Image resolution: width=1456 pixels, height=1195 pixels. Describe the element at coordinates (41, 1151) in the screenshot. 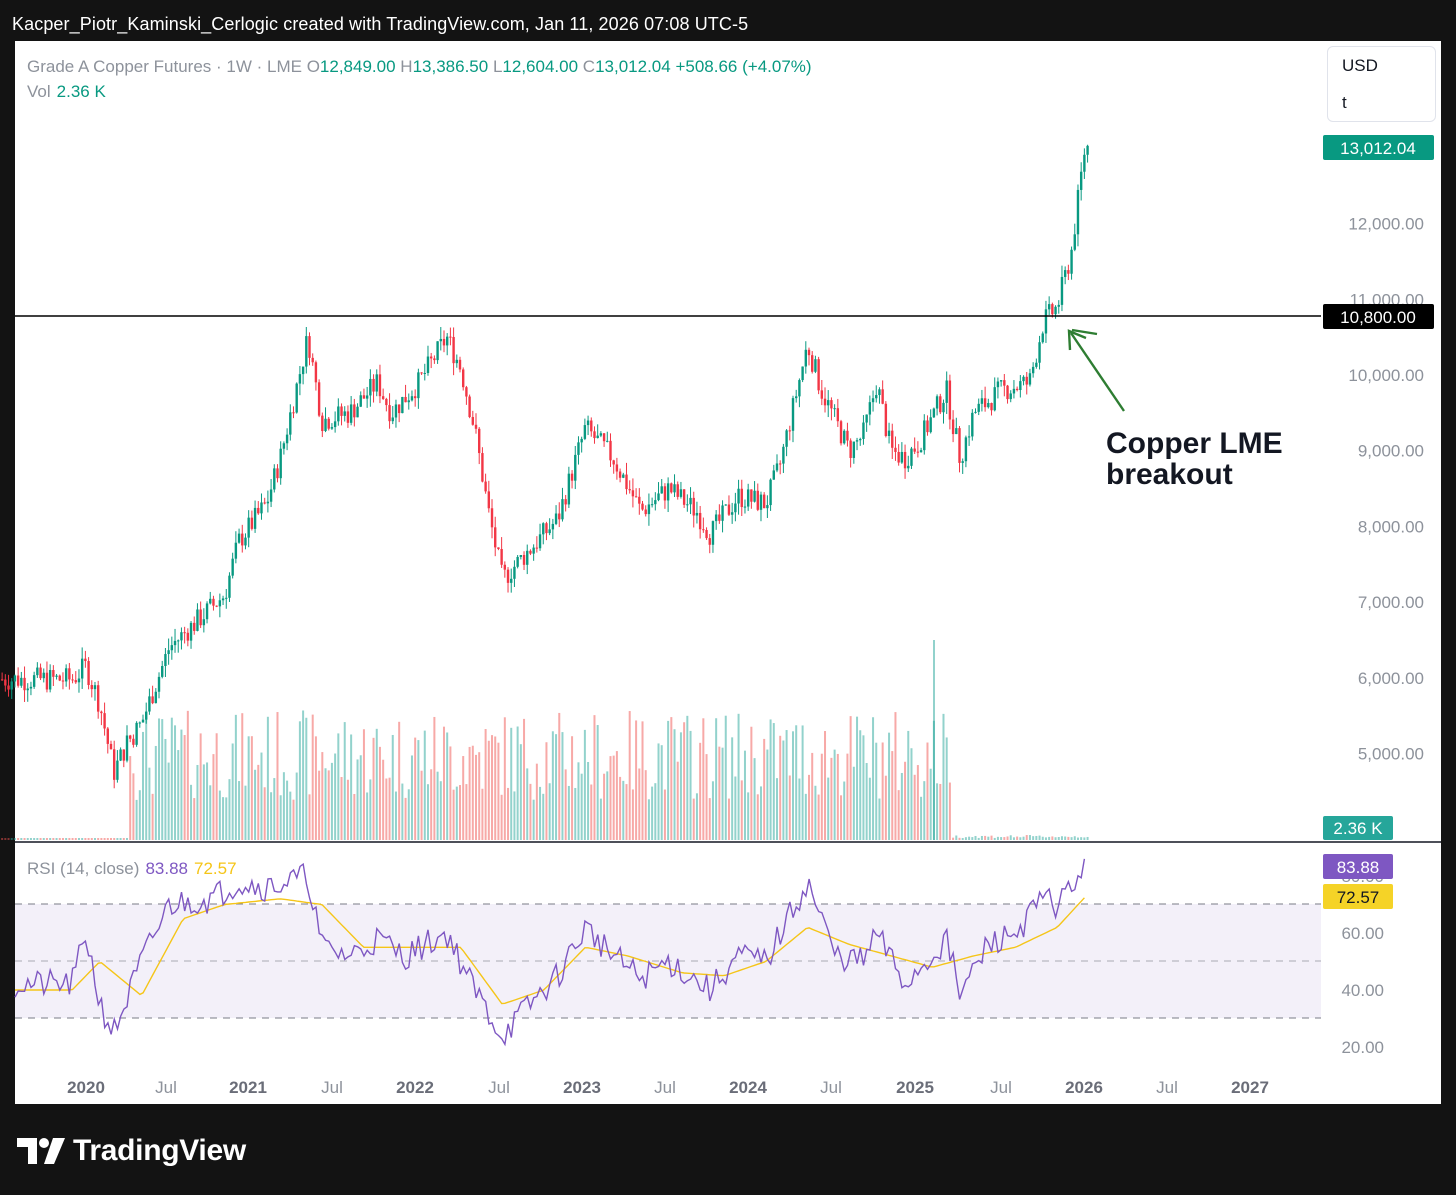

I see `tradingview-logo-icon` at that location.